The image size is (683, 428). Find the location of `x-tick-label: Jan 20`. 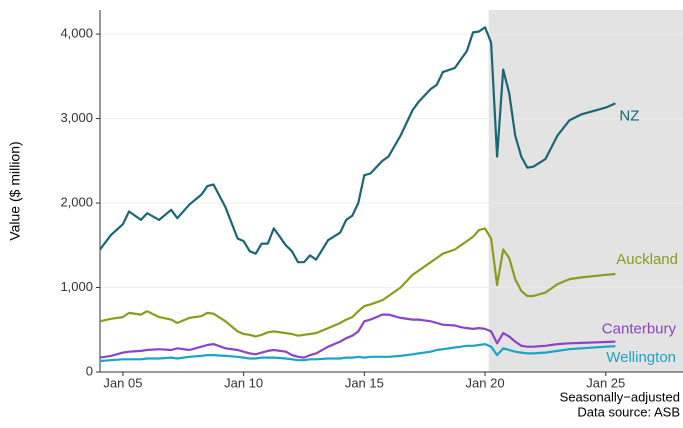

x-tick-label: Jan 20 is located at coordinates (485, 382).